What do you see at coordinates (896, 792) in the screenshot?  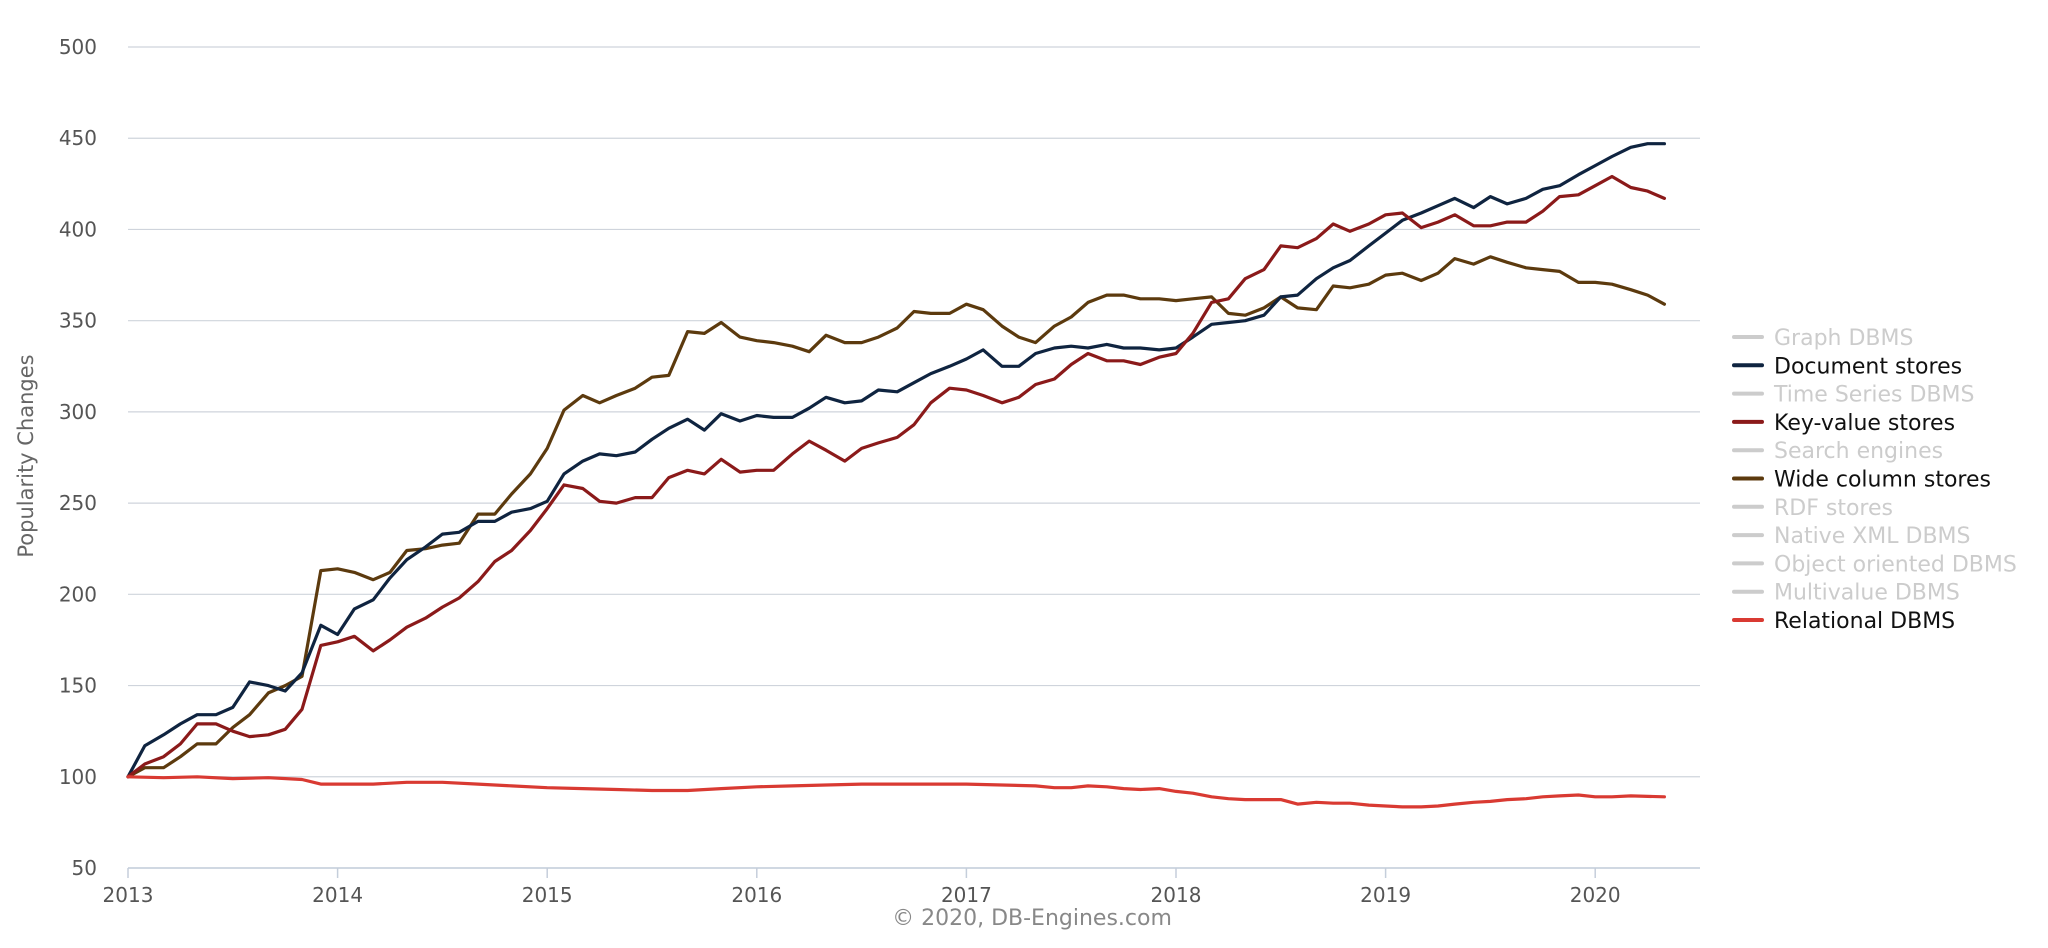 I see `series-line-relational-dbms` at bounding box center [896, 792].